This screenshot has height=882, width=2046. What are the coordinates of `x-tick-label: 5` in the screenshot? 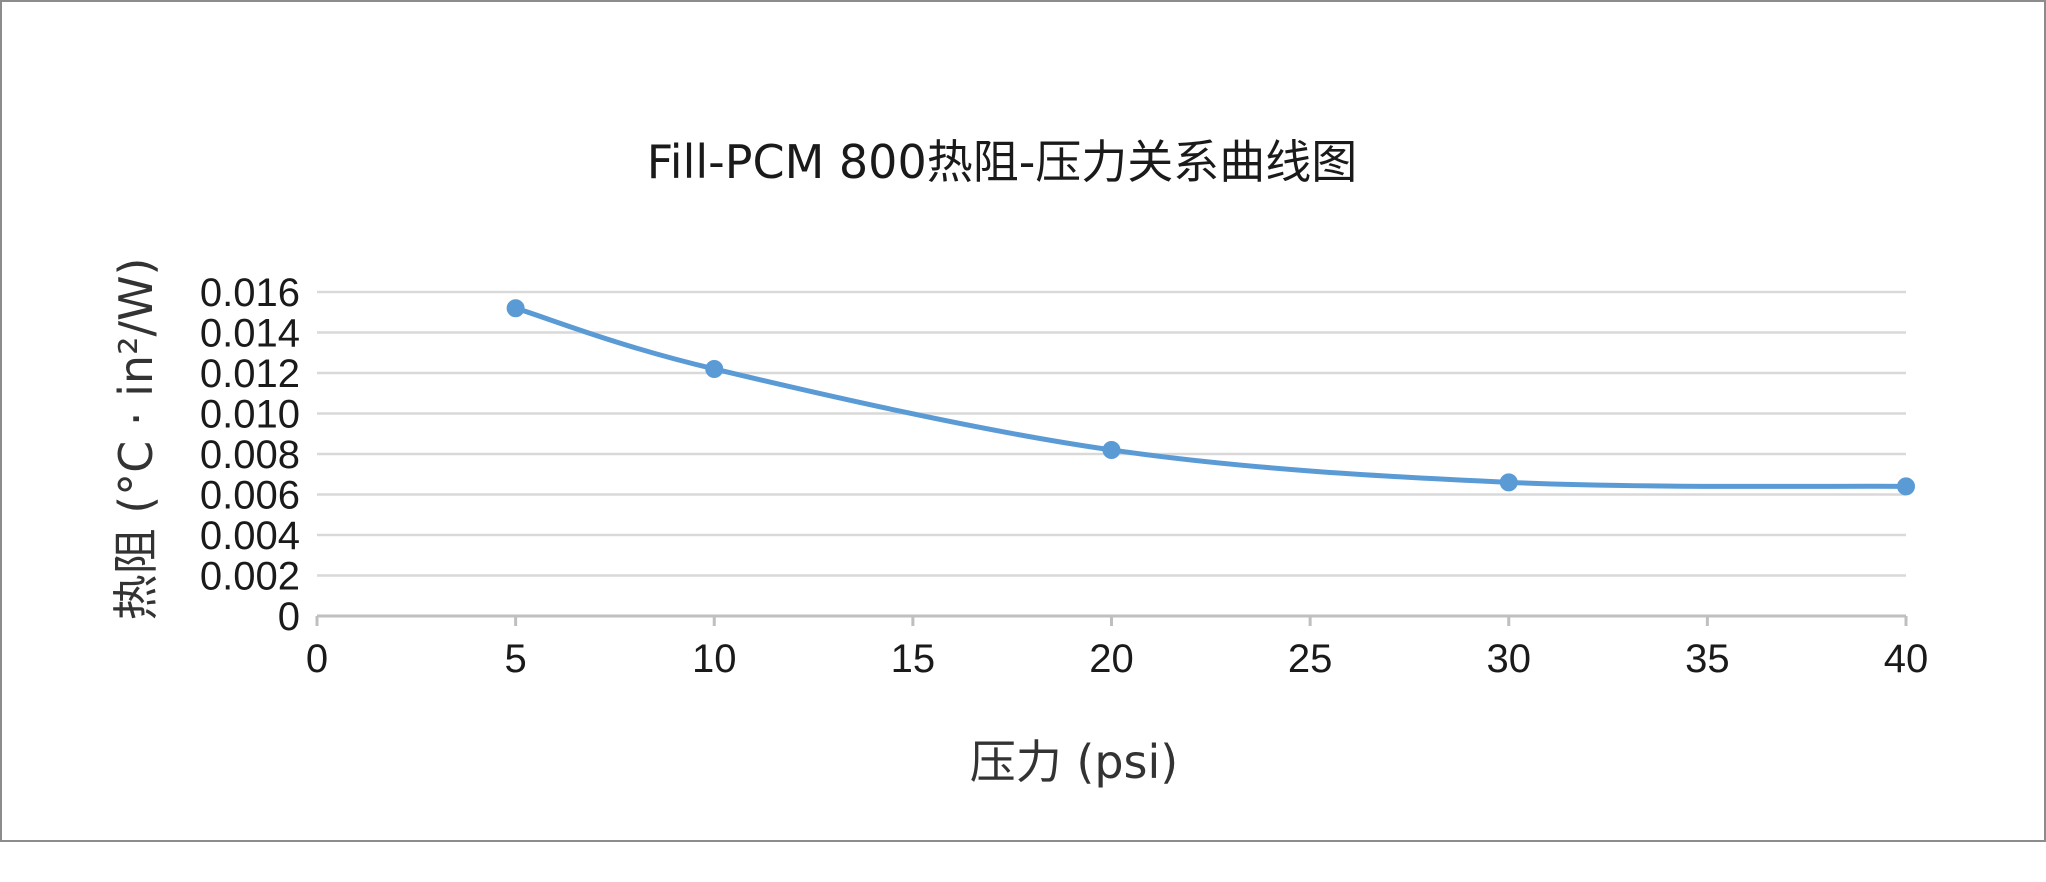 It's located at (516, 659).